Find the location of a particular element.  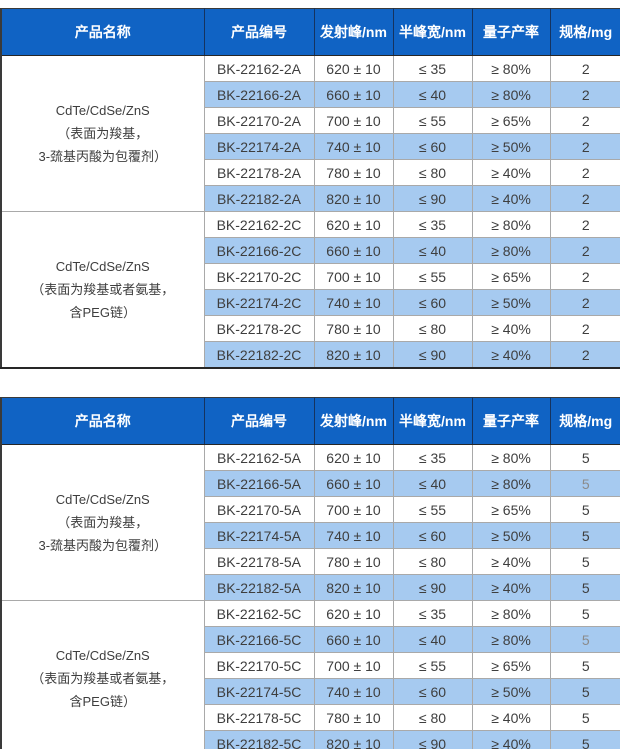

emission-peak-cell: 780 ± 10 is located at coordinates (354, 172).